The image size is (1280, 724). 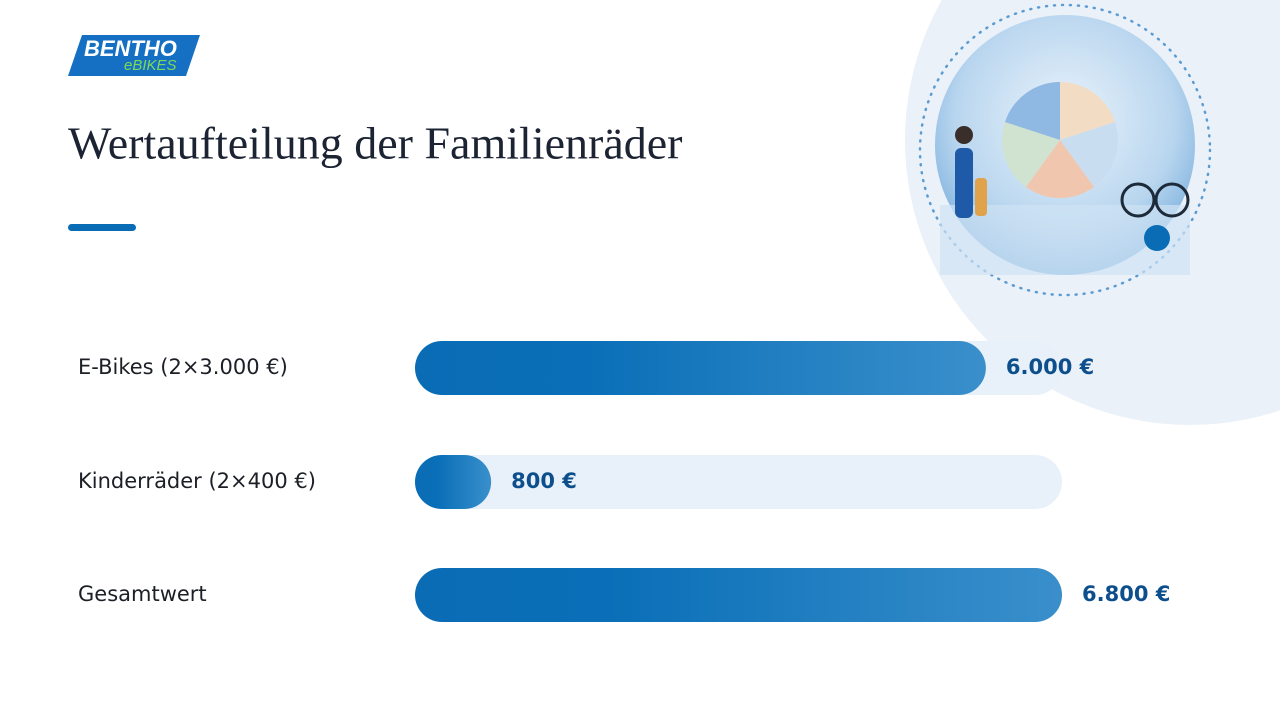 I want to click on value-label: 6.000 €, so click(x=1050, y=367).